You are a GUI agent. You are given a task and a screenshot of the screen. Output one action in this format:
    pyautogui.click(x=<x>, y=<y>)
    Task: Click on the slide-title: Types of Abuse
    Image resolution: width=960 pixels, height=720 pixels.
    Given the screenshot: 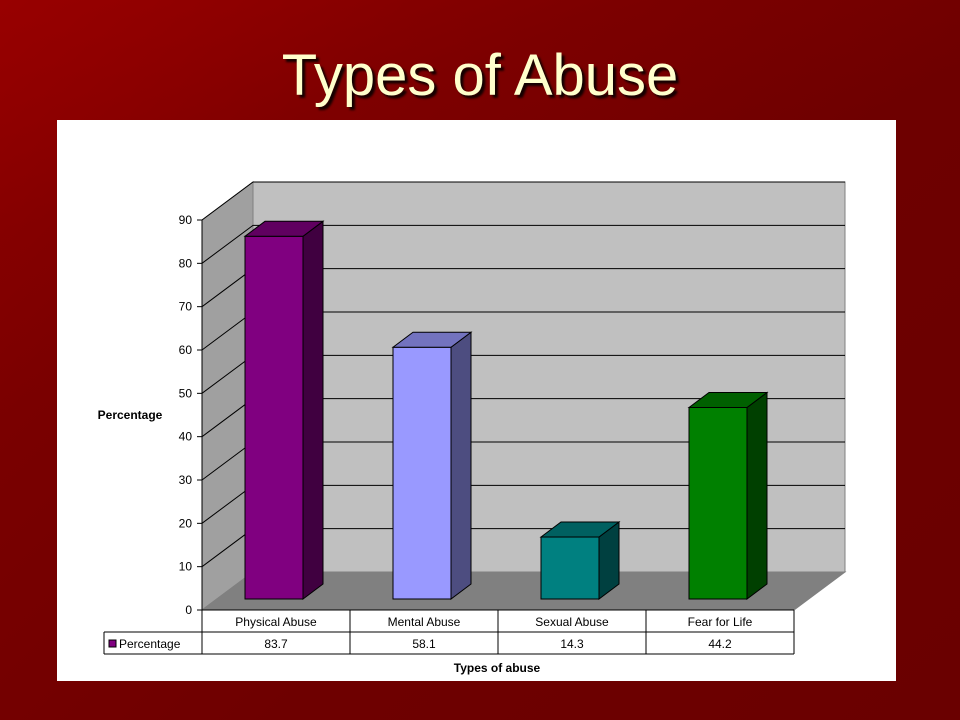 What is the action you would take?
    pyautogui.click(x=480, y=75)
    